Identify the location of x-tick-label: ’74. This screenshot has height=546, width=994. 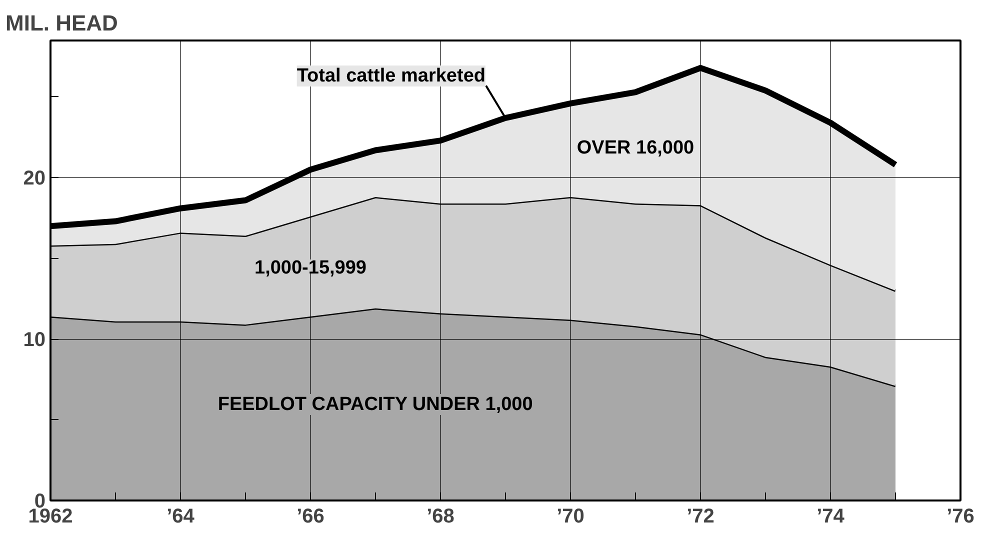
(831, 517).